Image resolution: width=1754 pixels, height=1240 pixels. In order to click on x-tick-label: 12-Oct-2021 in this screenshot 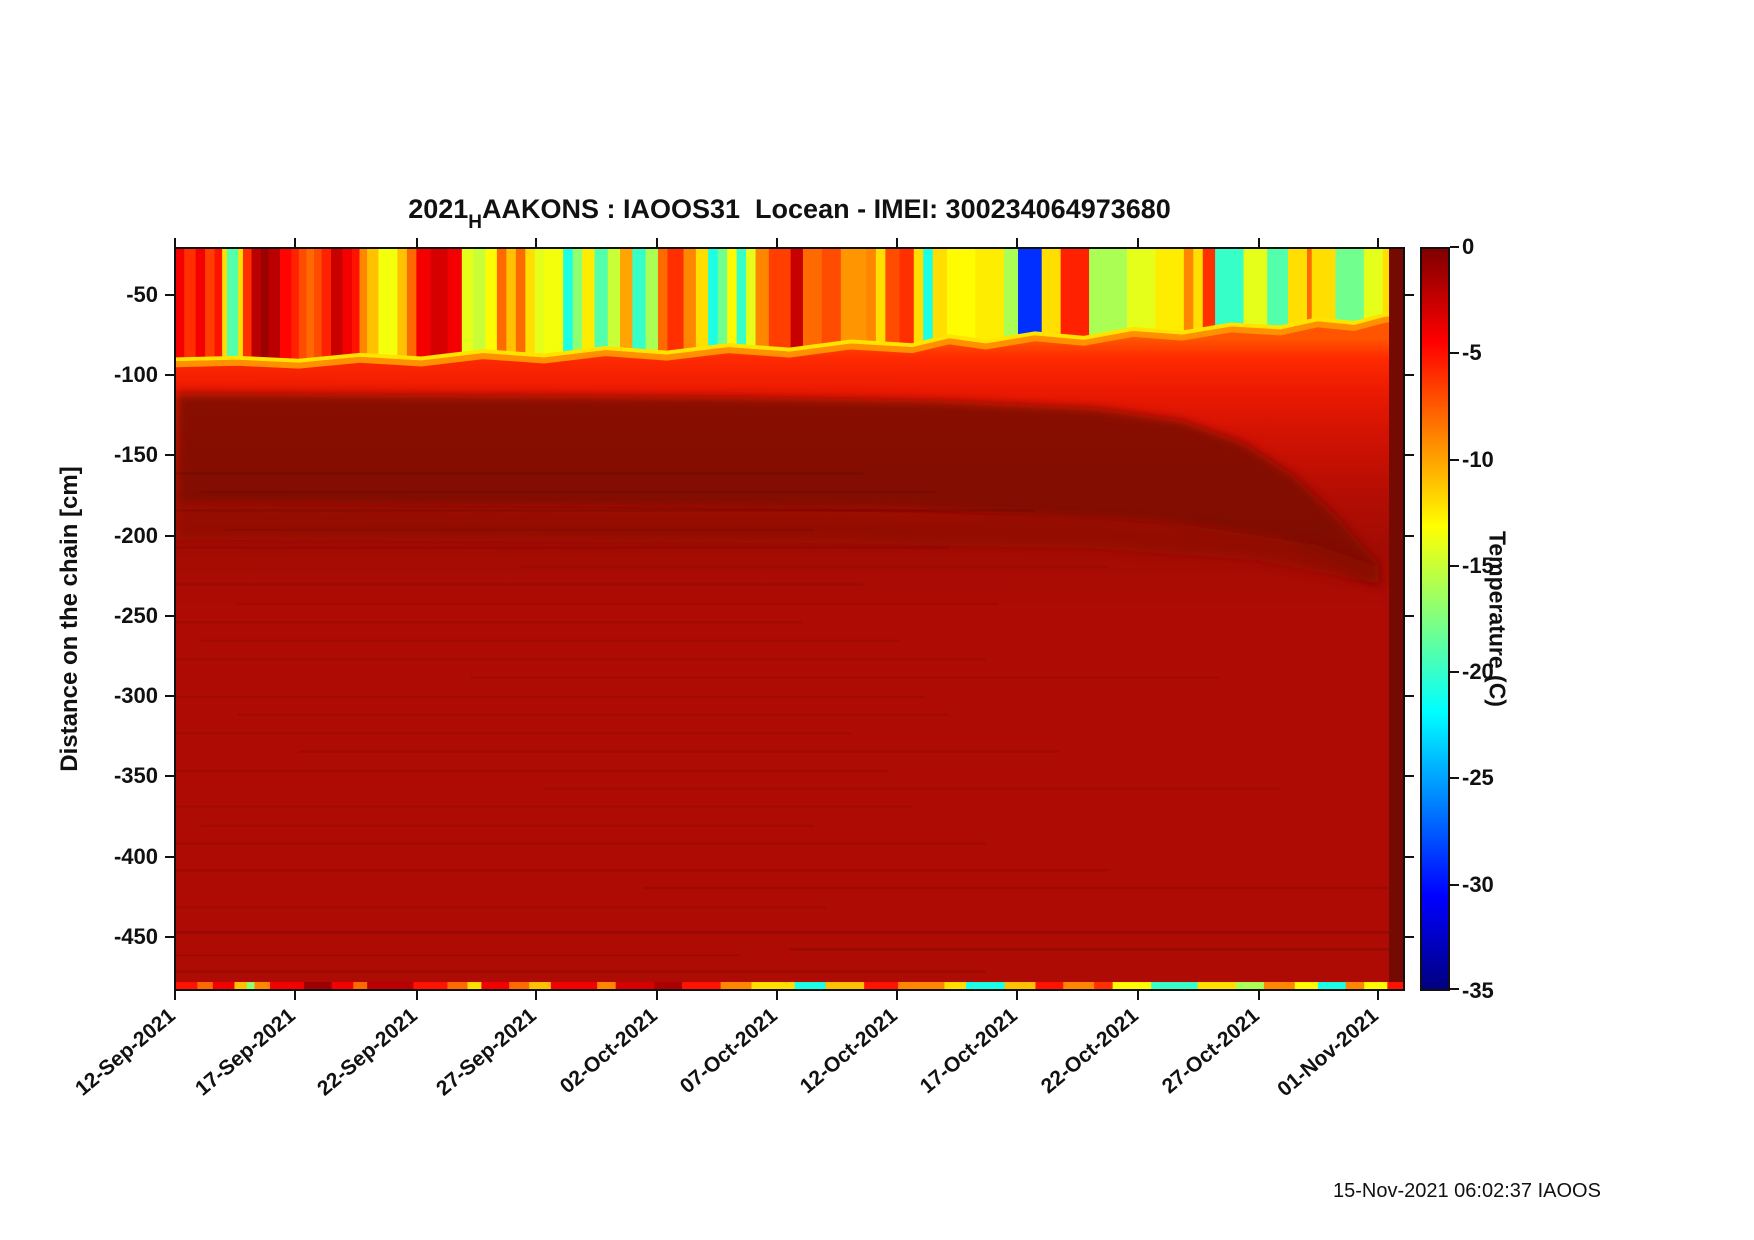, I will do `click(848, 1051)`.